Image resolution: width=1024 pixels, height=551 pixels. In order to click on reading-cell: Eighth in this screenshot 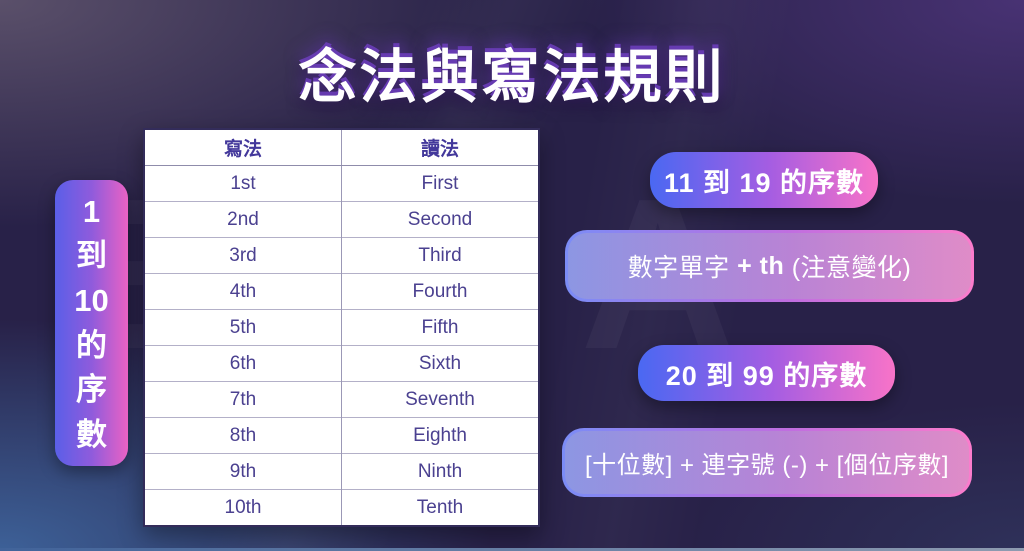, I will do `click(440, 435)`.